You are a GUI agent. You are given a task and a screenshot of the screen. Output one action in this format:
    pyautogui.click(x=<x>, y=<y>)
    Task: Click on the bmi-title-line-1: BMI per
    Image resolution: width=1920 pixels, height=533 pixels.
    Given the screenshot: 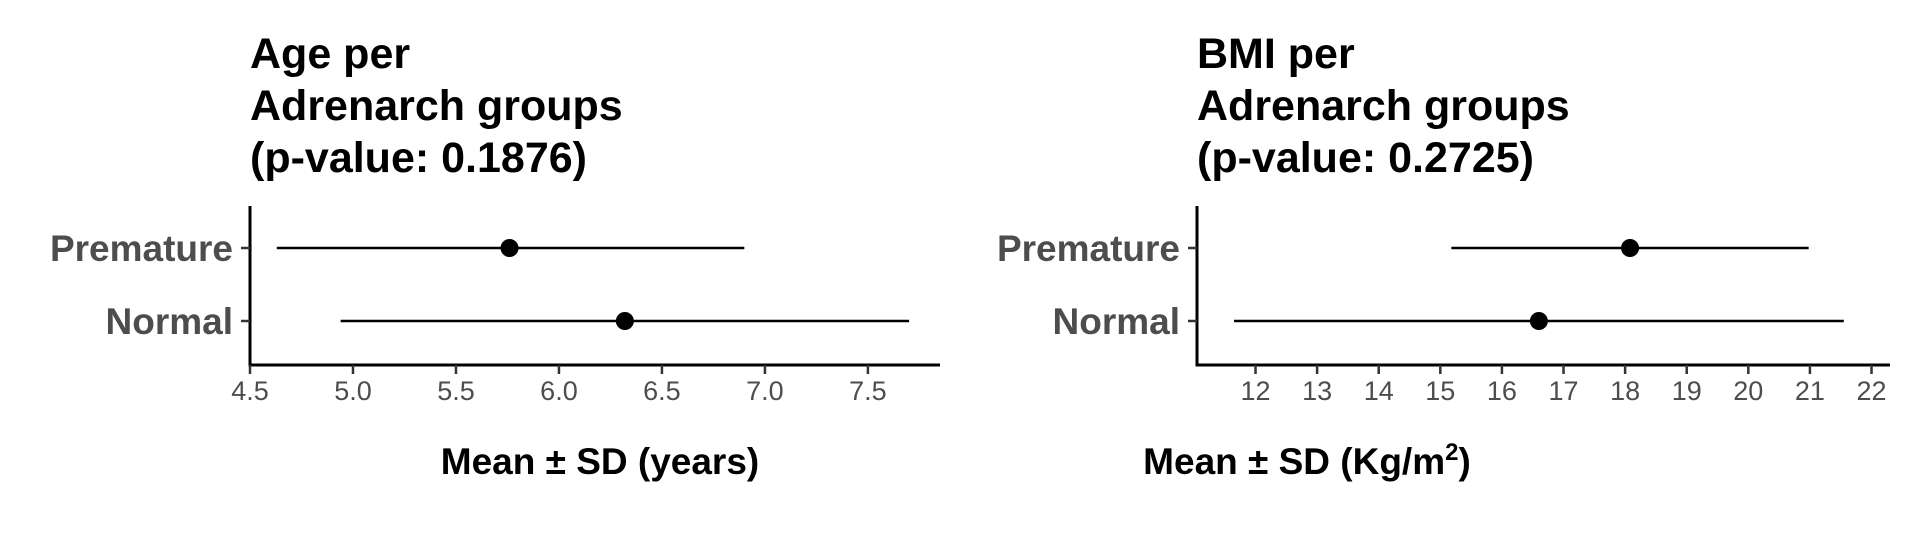 What is the action you would take?
    pyautogui.click(x=1276, y=54)
    